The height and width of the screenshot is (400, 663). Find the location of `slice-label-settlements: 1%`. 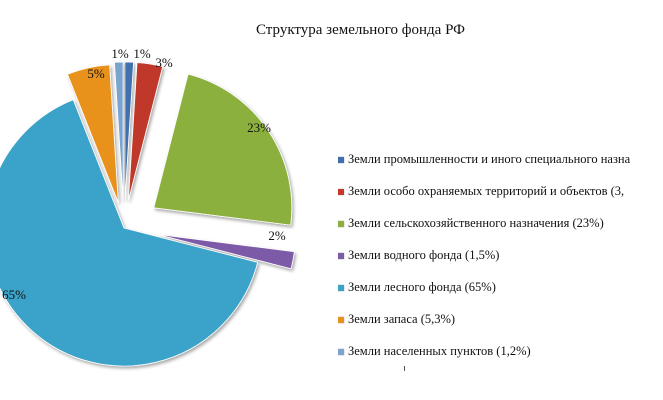

slice-label-settlements: 1% is located at coordinates (142, 53).